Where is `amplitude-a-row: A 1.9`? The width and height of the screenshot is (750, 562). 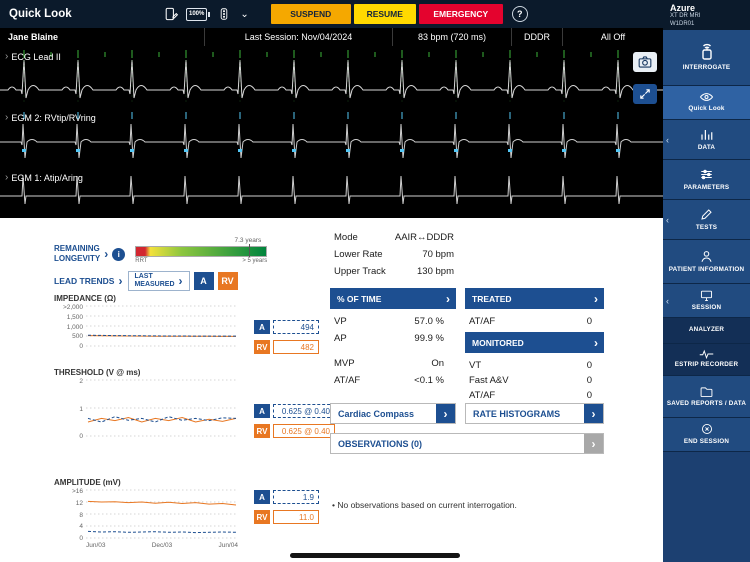 amplitude-a-row: A 1.9 is located at coordinates (286, 497).